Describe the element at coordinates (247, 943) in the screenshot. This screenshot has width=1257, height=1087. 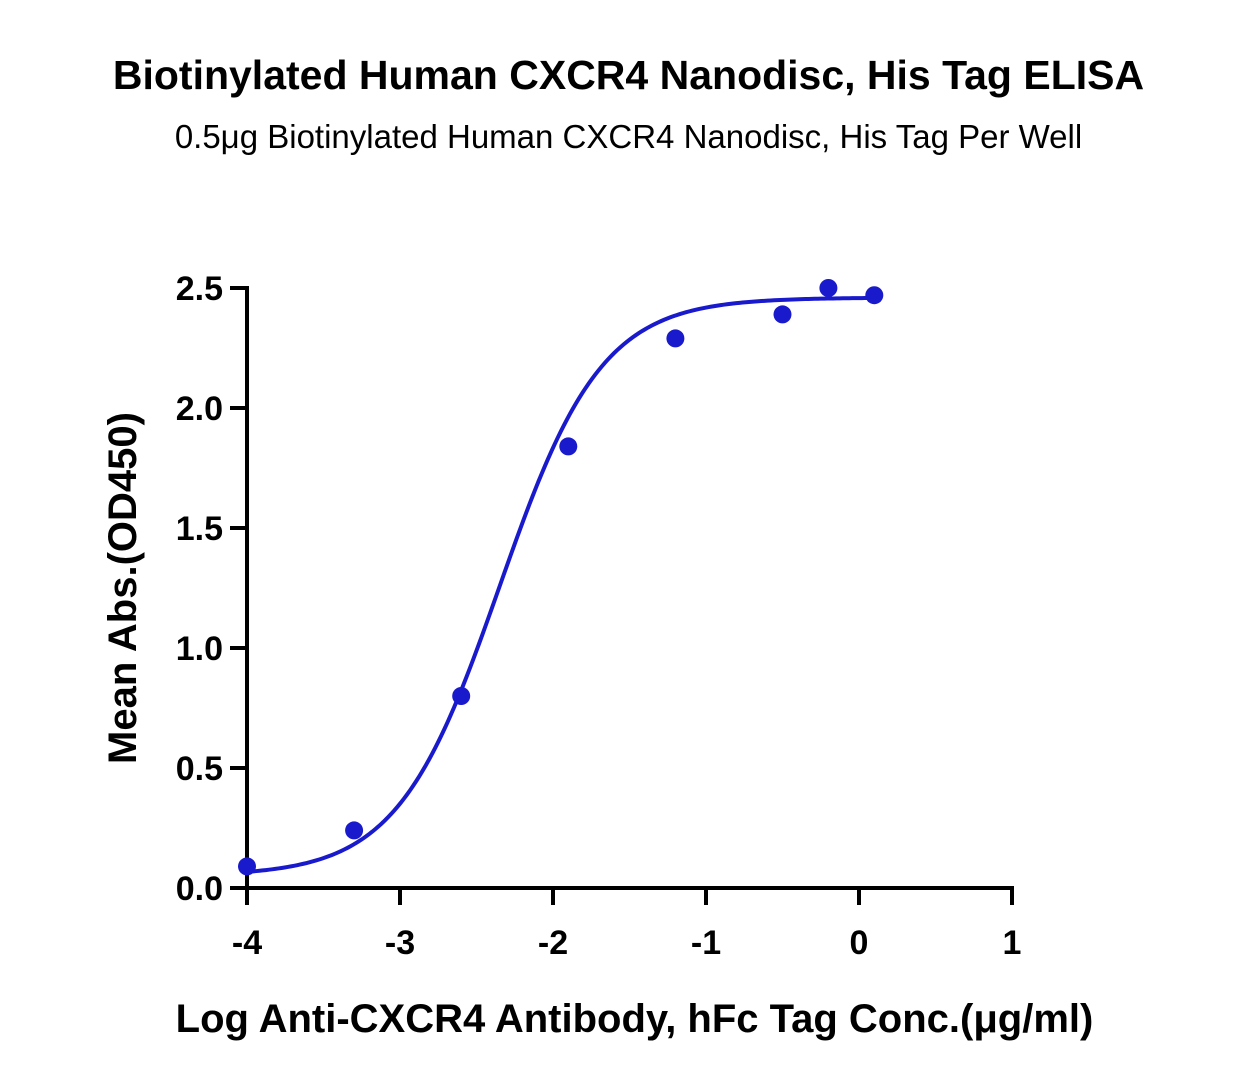
I see `x-tick-label: -4` at that location.